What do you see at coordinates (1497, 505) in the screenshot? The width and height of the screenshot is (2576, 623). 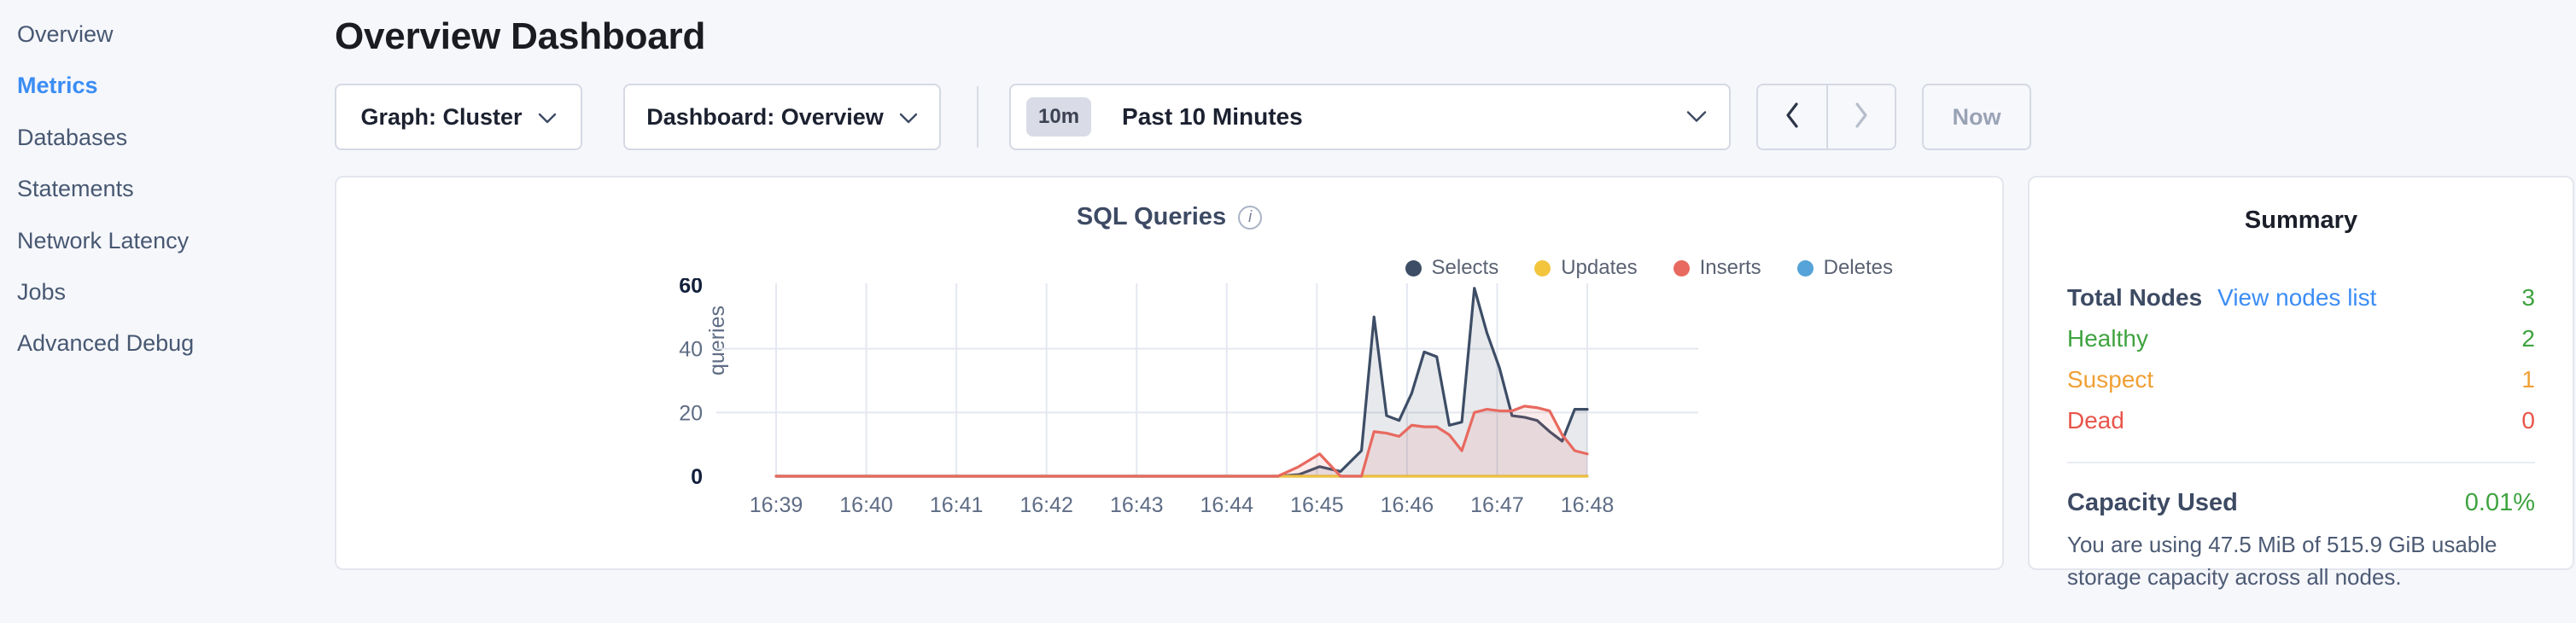 I see `svg-text: 16:47` at bounding box center [1497, 505].